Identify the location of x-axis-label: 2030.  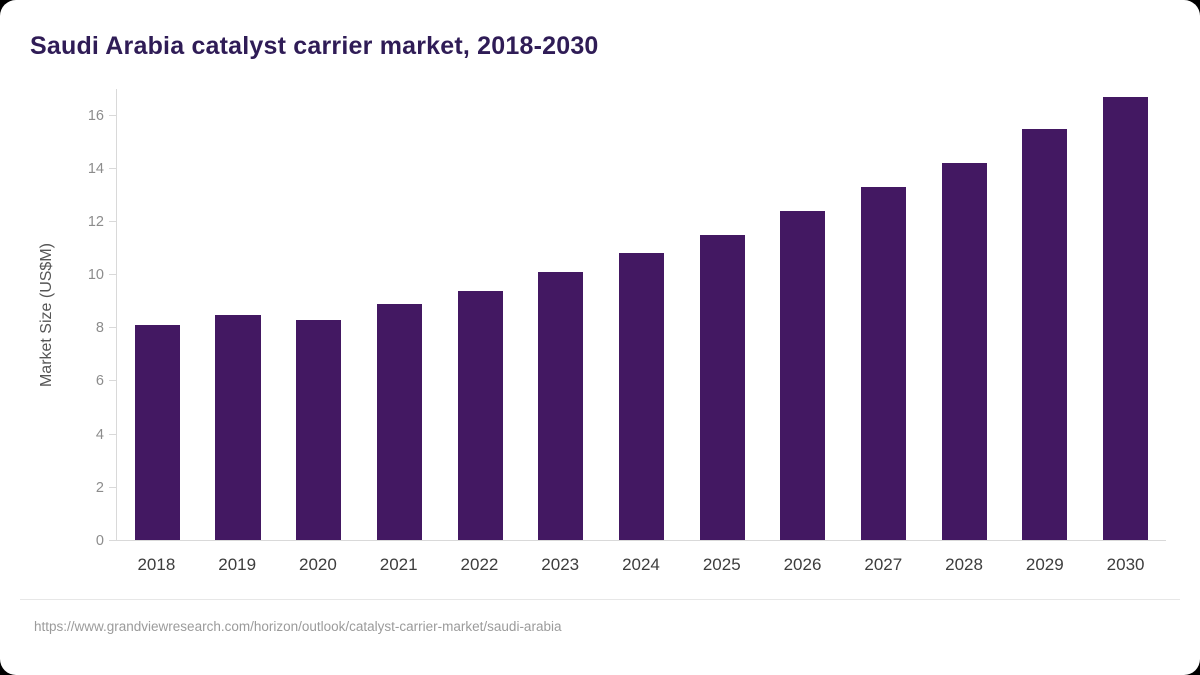
(1125, 564).